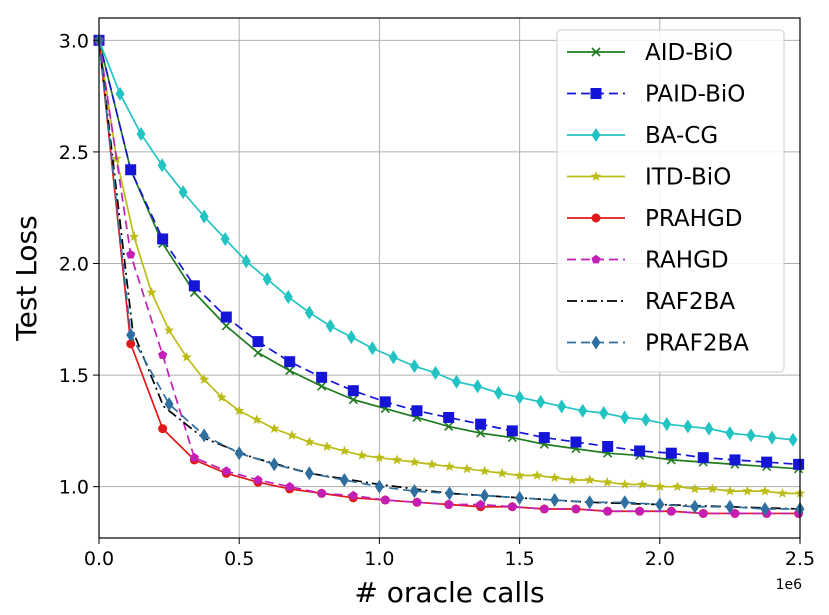 This screenshot has width=829, height=615. Describe the element at coordinates (681, 136) in the screenshot. I see `legend-label: BA-CG` at that location.